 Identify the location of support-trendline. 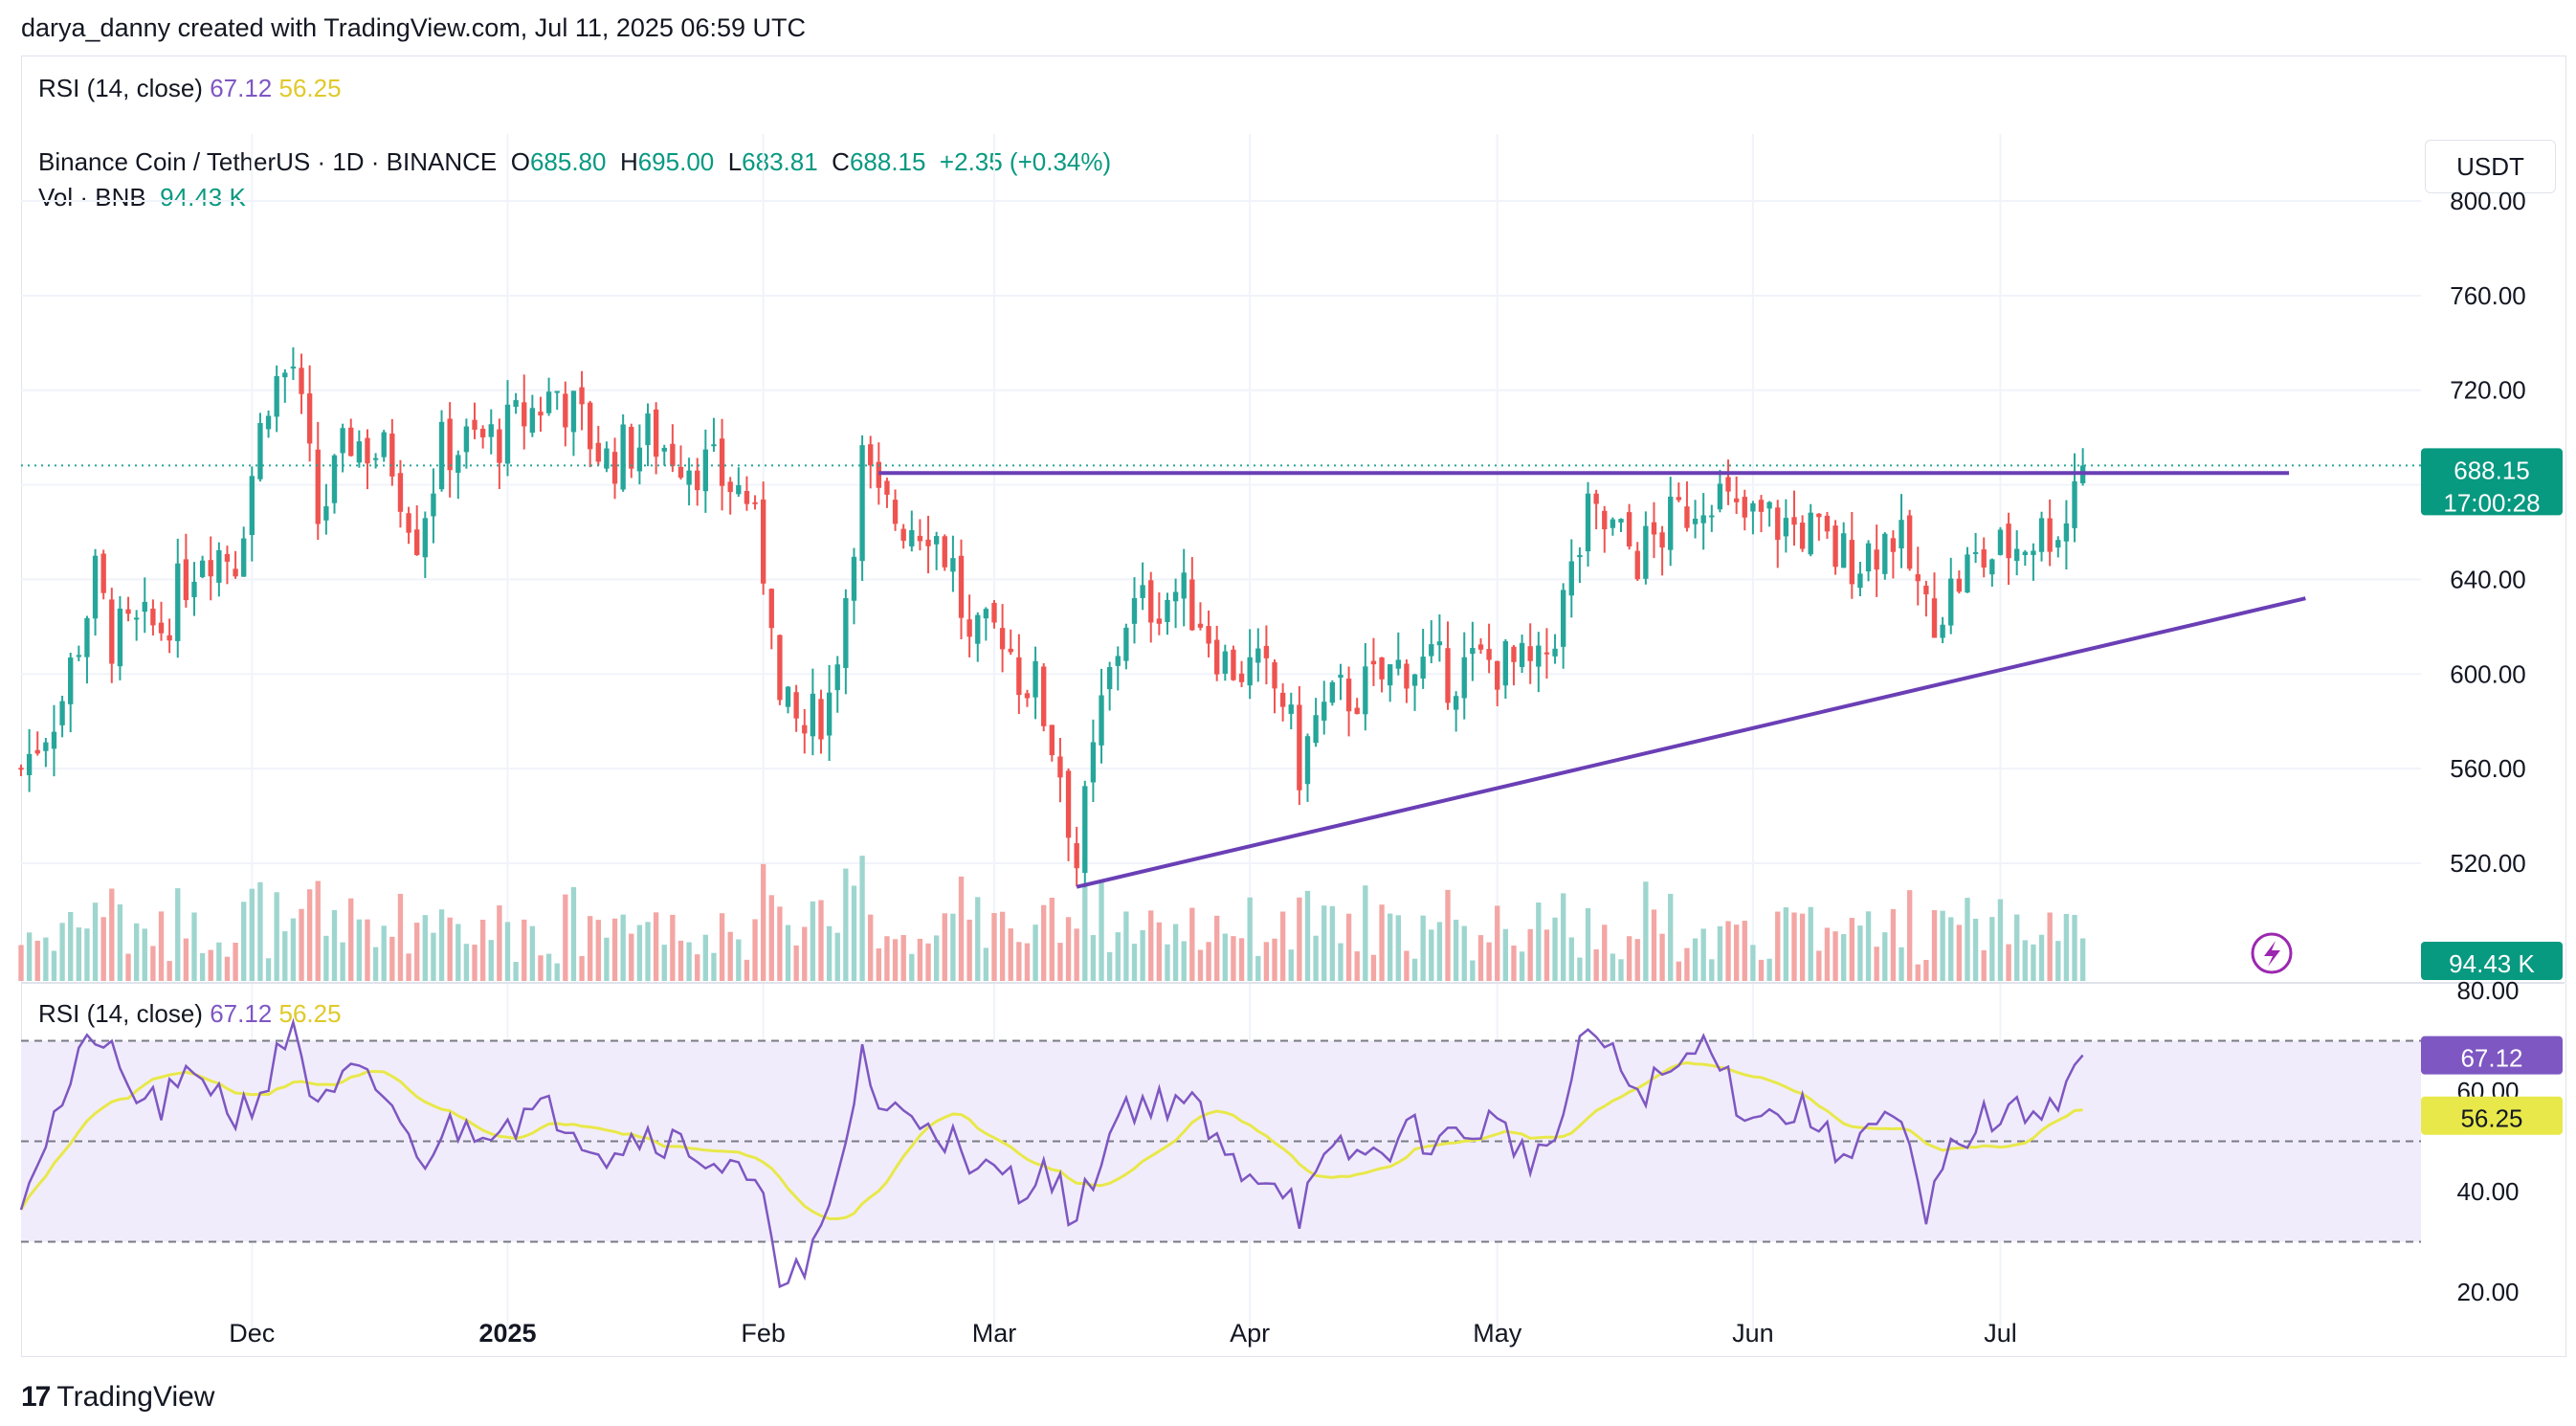
(1691, 742).